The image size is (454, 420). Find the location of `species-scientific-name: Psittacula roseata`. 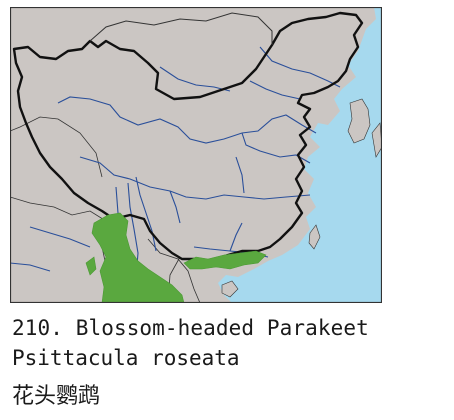

species-scientific-name: Psittacula roseata is located at coordinates (126, 358).